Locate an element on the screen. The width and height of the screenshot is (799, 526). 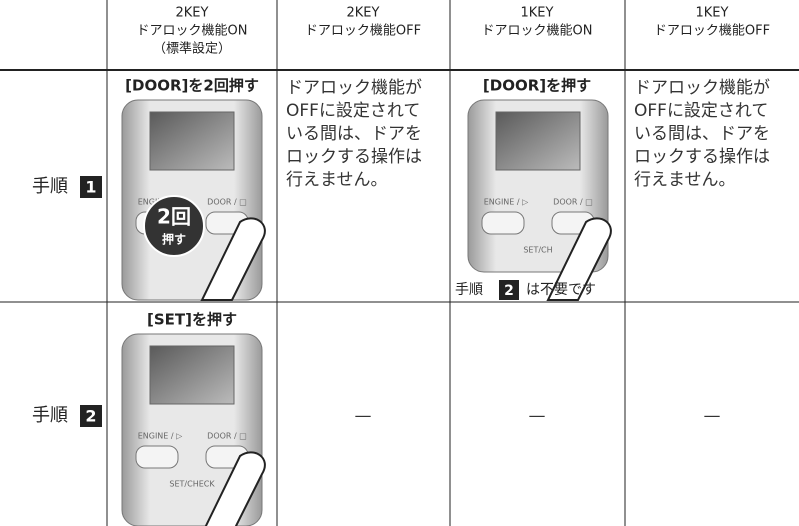
badge-text: 2回 is located at coordinates (174, 217).